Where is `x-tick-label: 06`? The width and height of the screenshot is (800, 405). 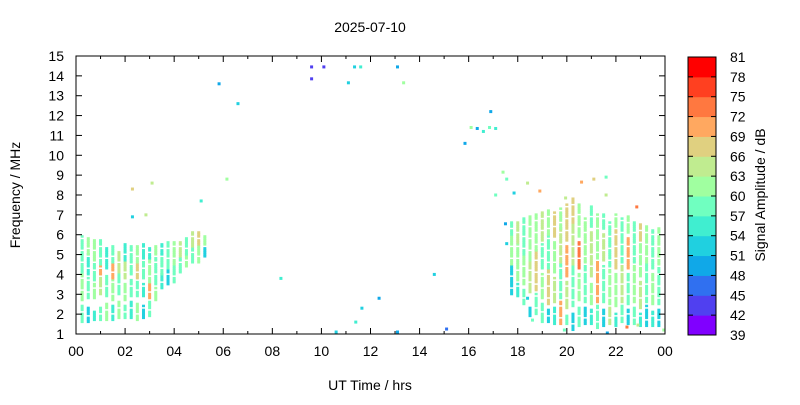 x-tick-label: 06 is located at coordinates (223, 351).